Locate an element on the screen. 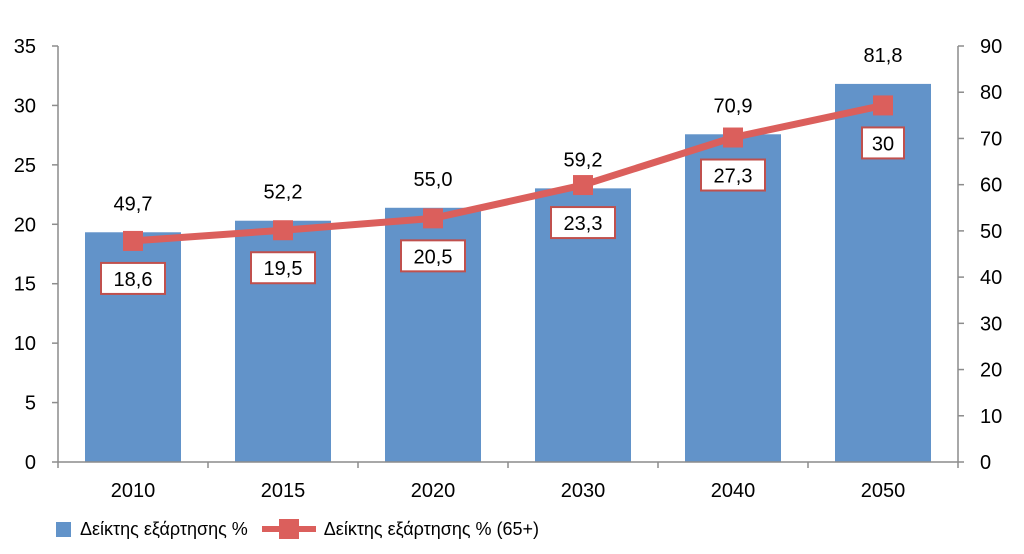 Image resolution: width=1024 pixels, height=554 pixels. x-tick-label: 2020 is located at coordinates (433, 491).